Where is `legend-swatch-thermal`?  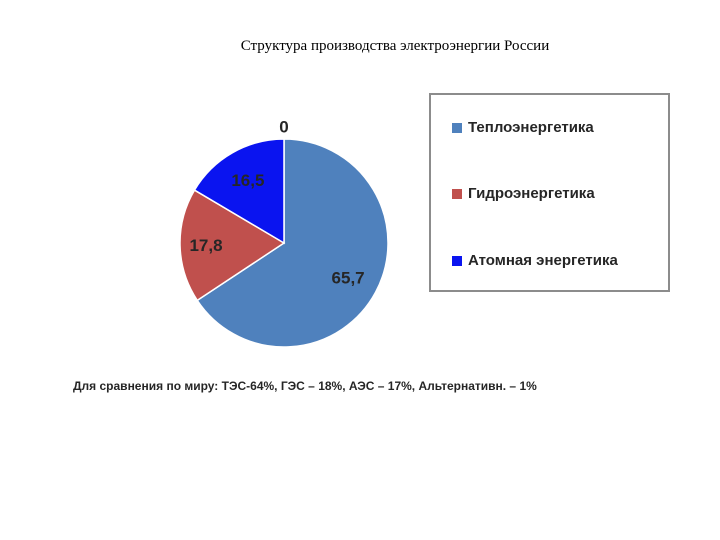 legend-swatch-thermal is located at coordinates (457, 127).